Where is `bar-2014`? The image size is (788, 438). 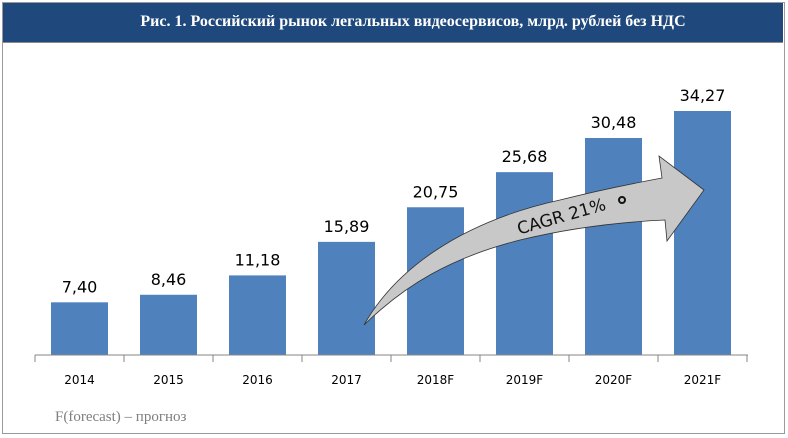
bar-2014 is located at coordinates (79, 328).